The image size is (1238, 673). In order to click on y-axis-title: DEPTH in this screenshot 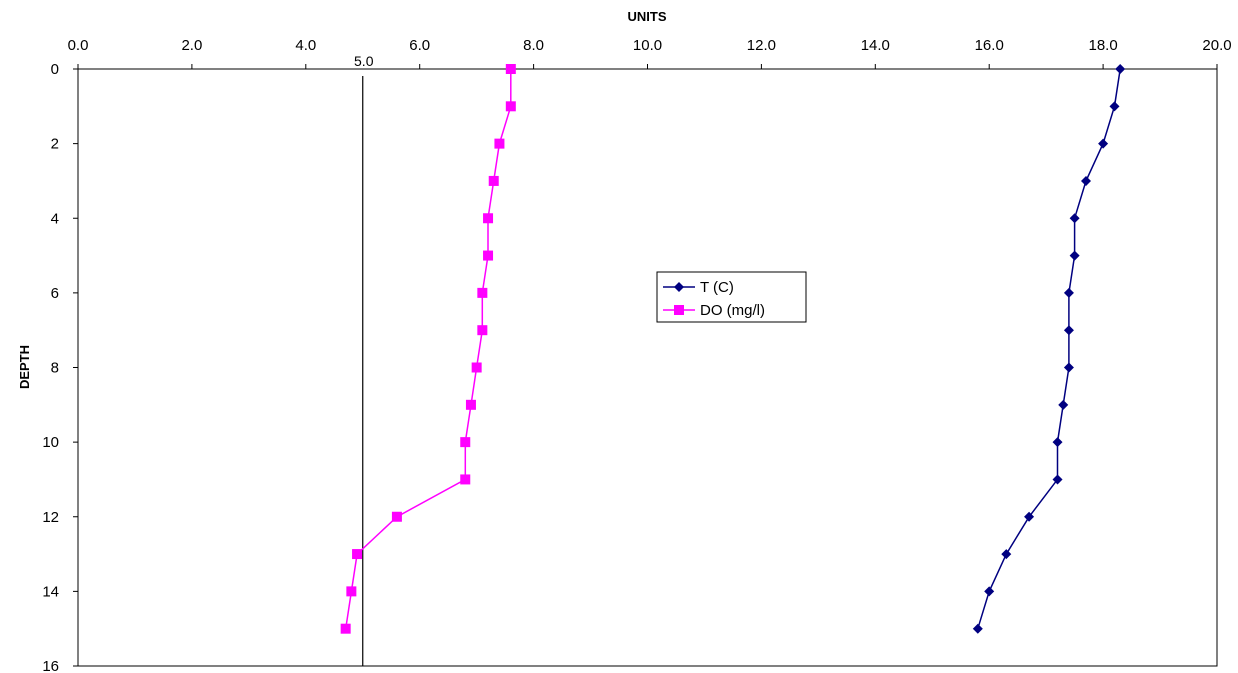, I will do `click(24, 367)`.